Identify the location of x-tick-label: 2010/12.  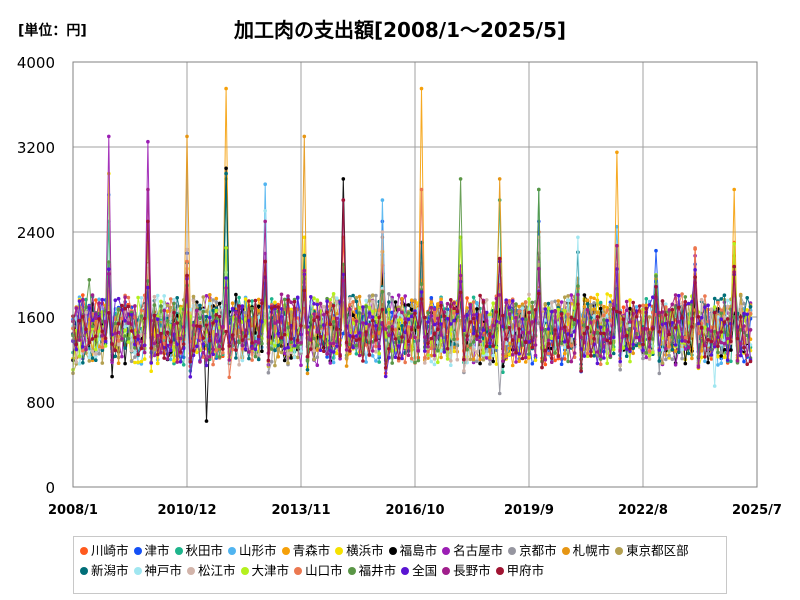
(186, 510).